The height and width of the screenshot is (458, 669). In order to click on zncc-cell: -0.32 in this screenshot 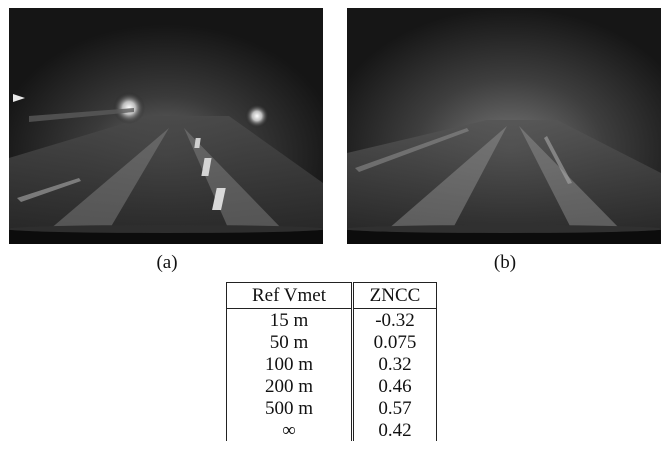, I will do `click(394, 319)`.